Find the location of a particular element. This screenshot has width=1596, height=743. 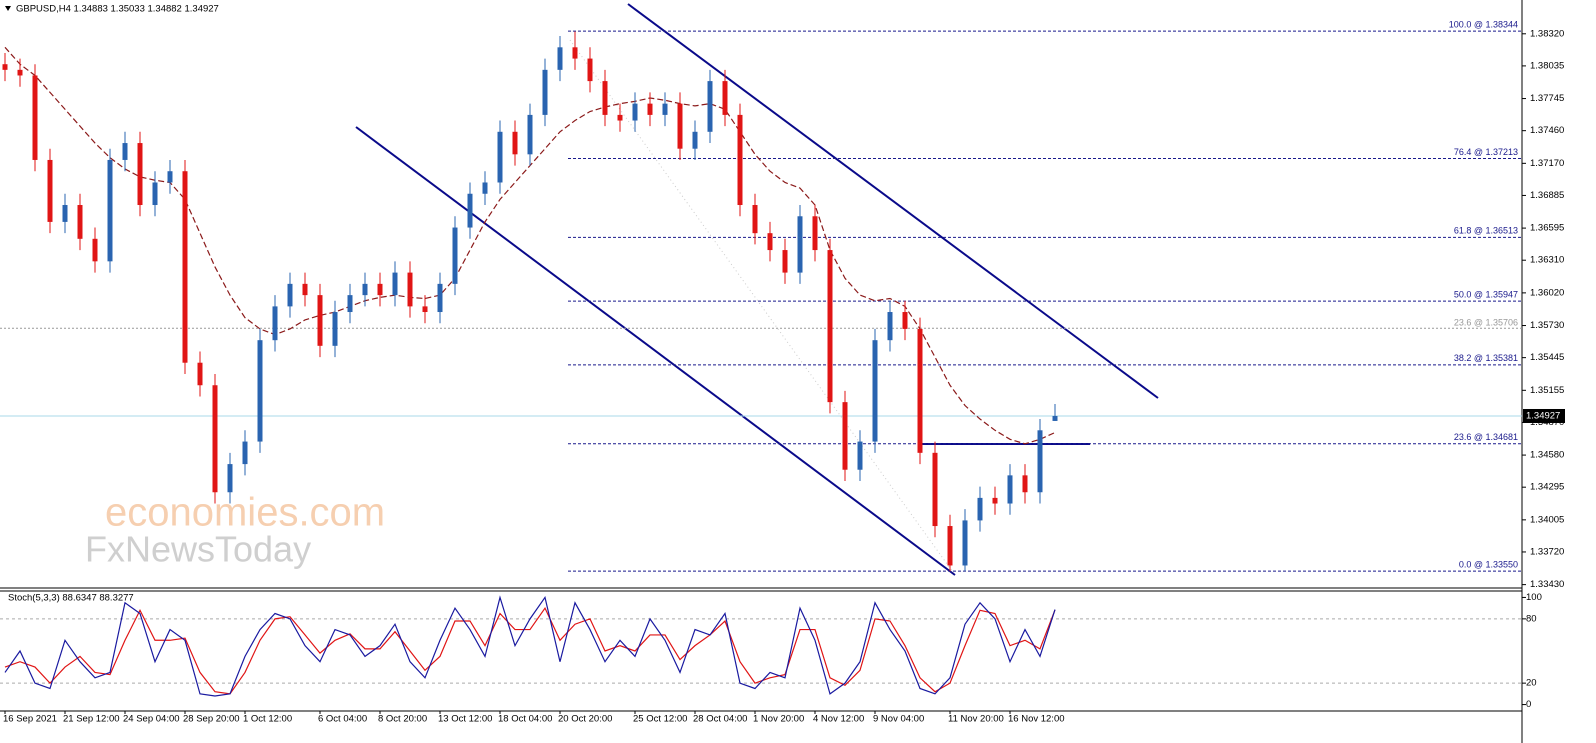

watermark: economies.com is located at coordinates (245, 513).